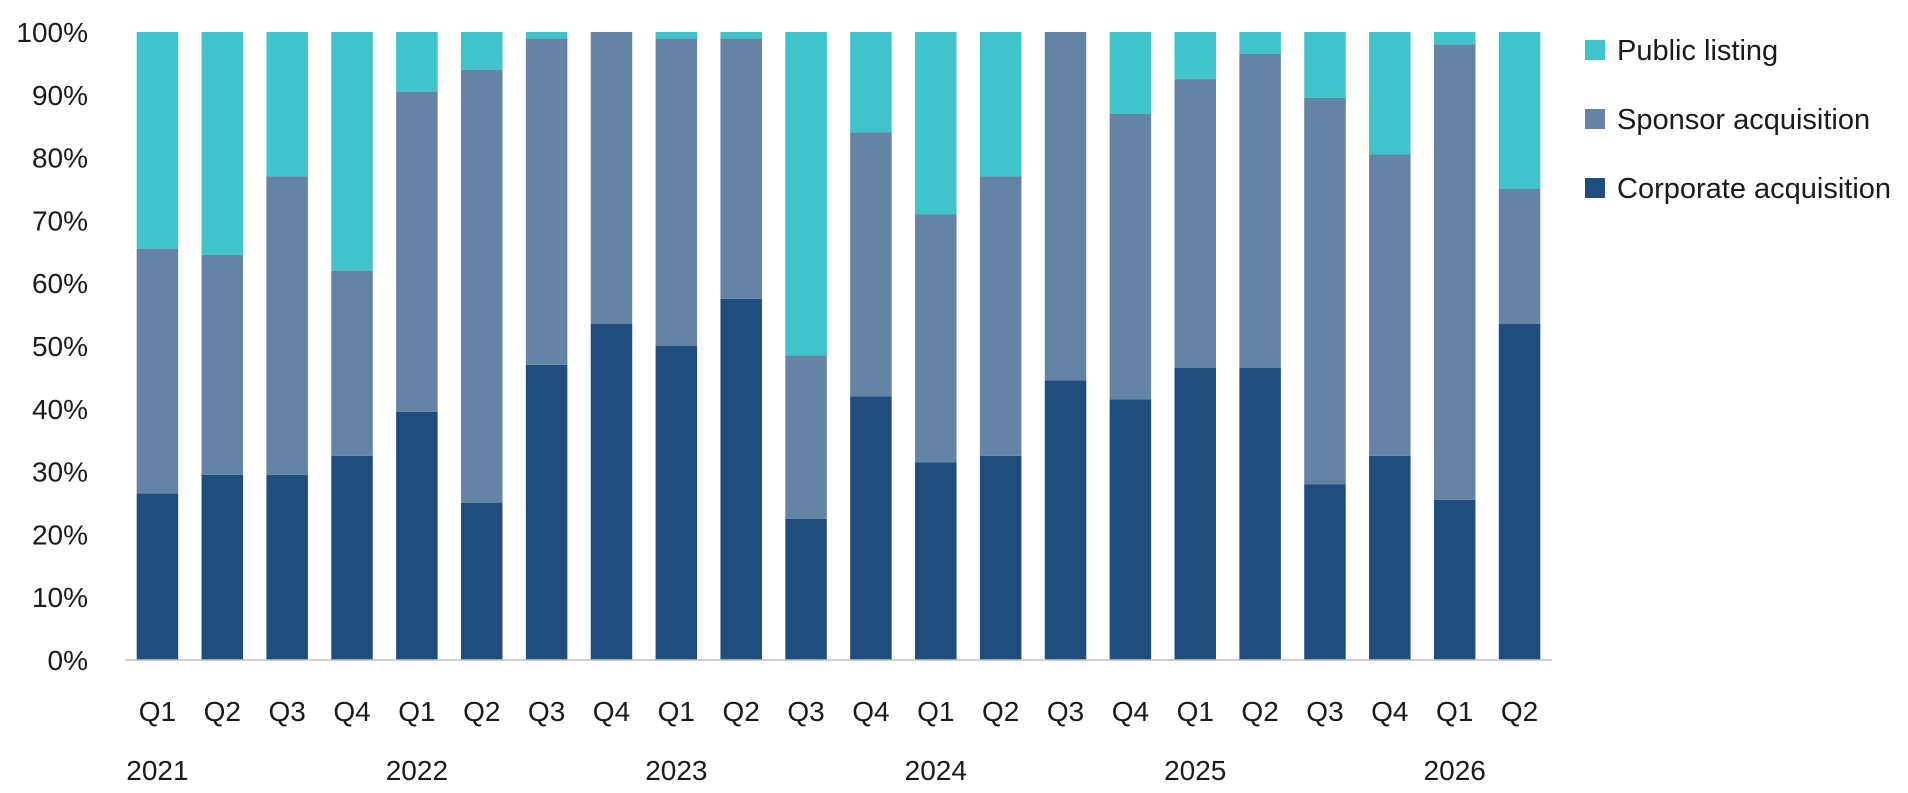 The width and height of the screenshot is (1908, 793). I want to click on y-axis: 0% 10% 20% 30% 40% 50% 60% 70% 80% 90% 100%, so click(52, 346).